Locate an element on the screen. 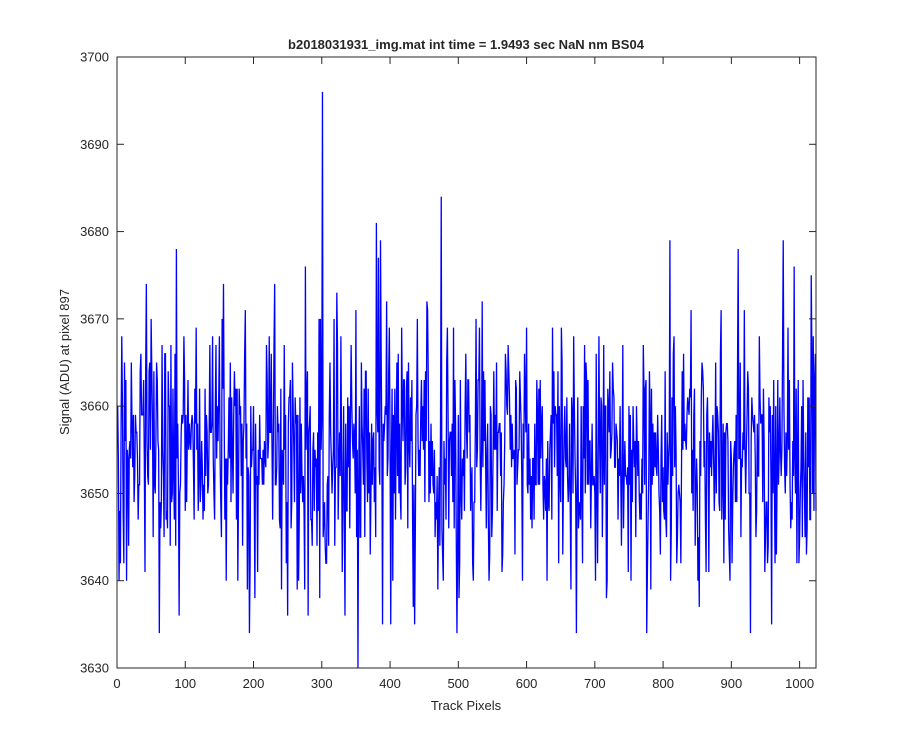 Image resolution: width=900 pixels, height=750 pixels. x-tick-label: 600 is located at coordinates (527, 683).